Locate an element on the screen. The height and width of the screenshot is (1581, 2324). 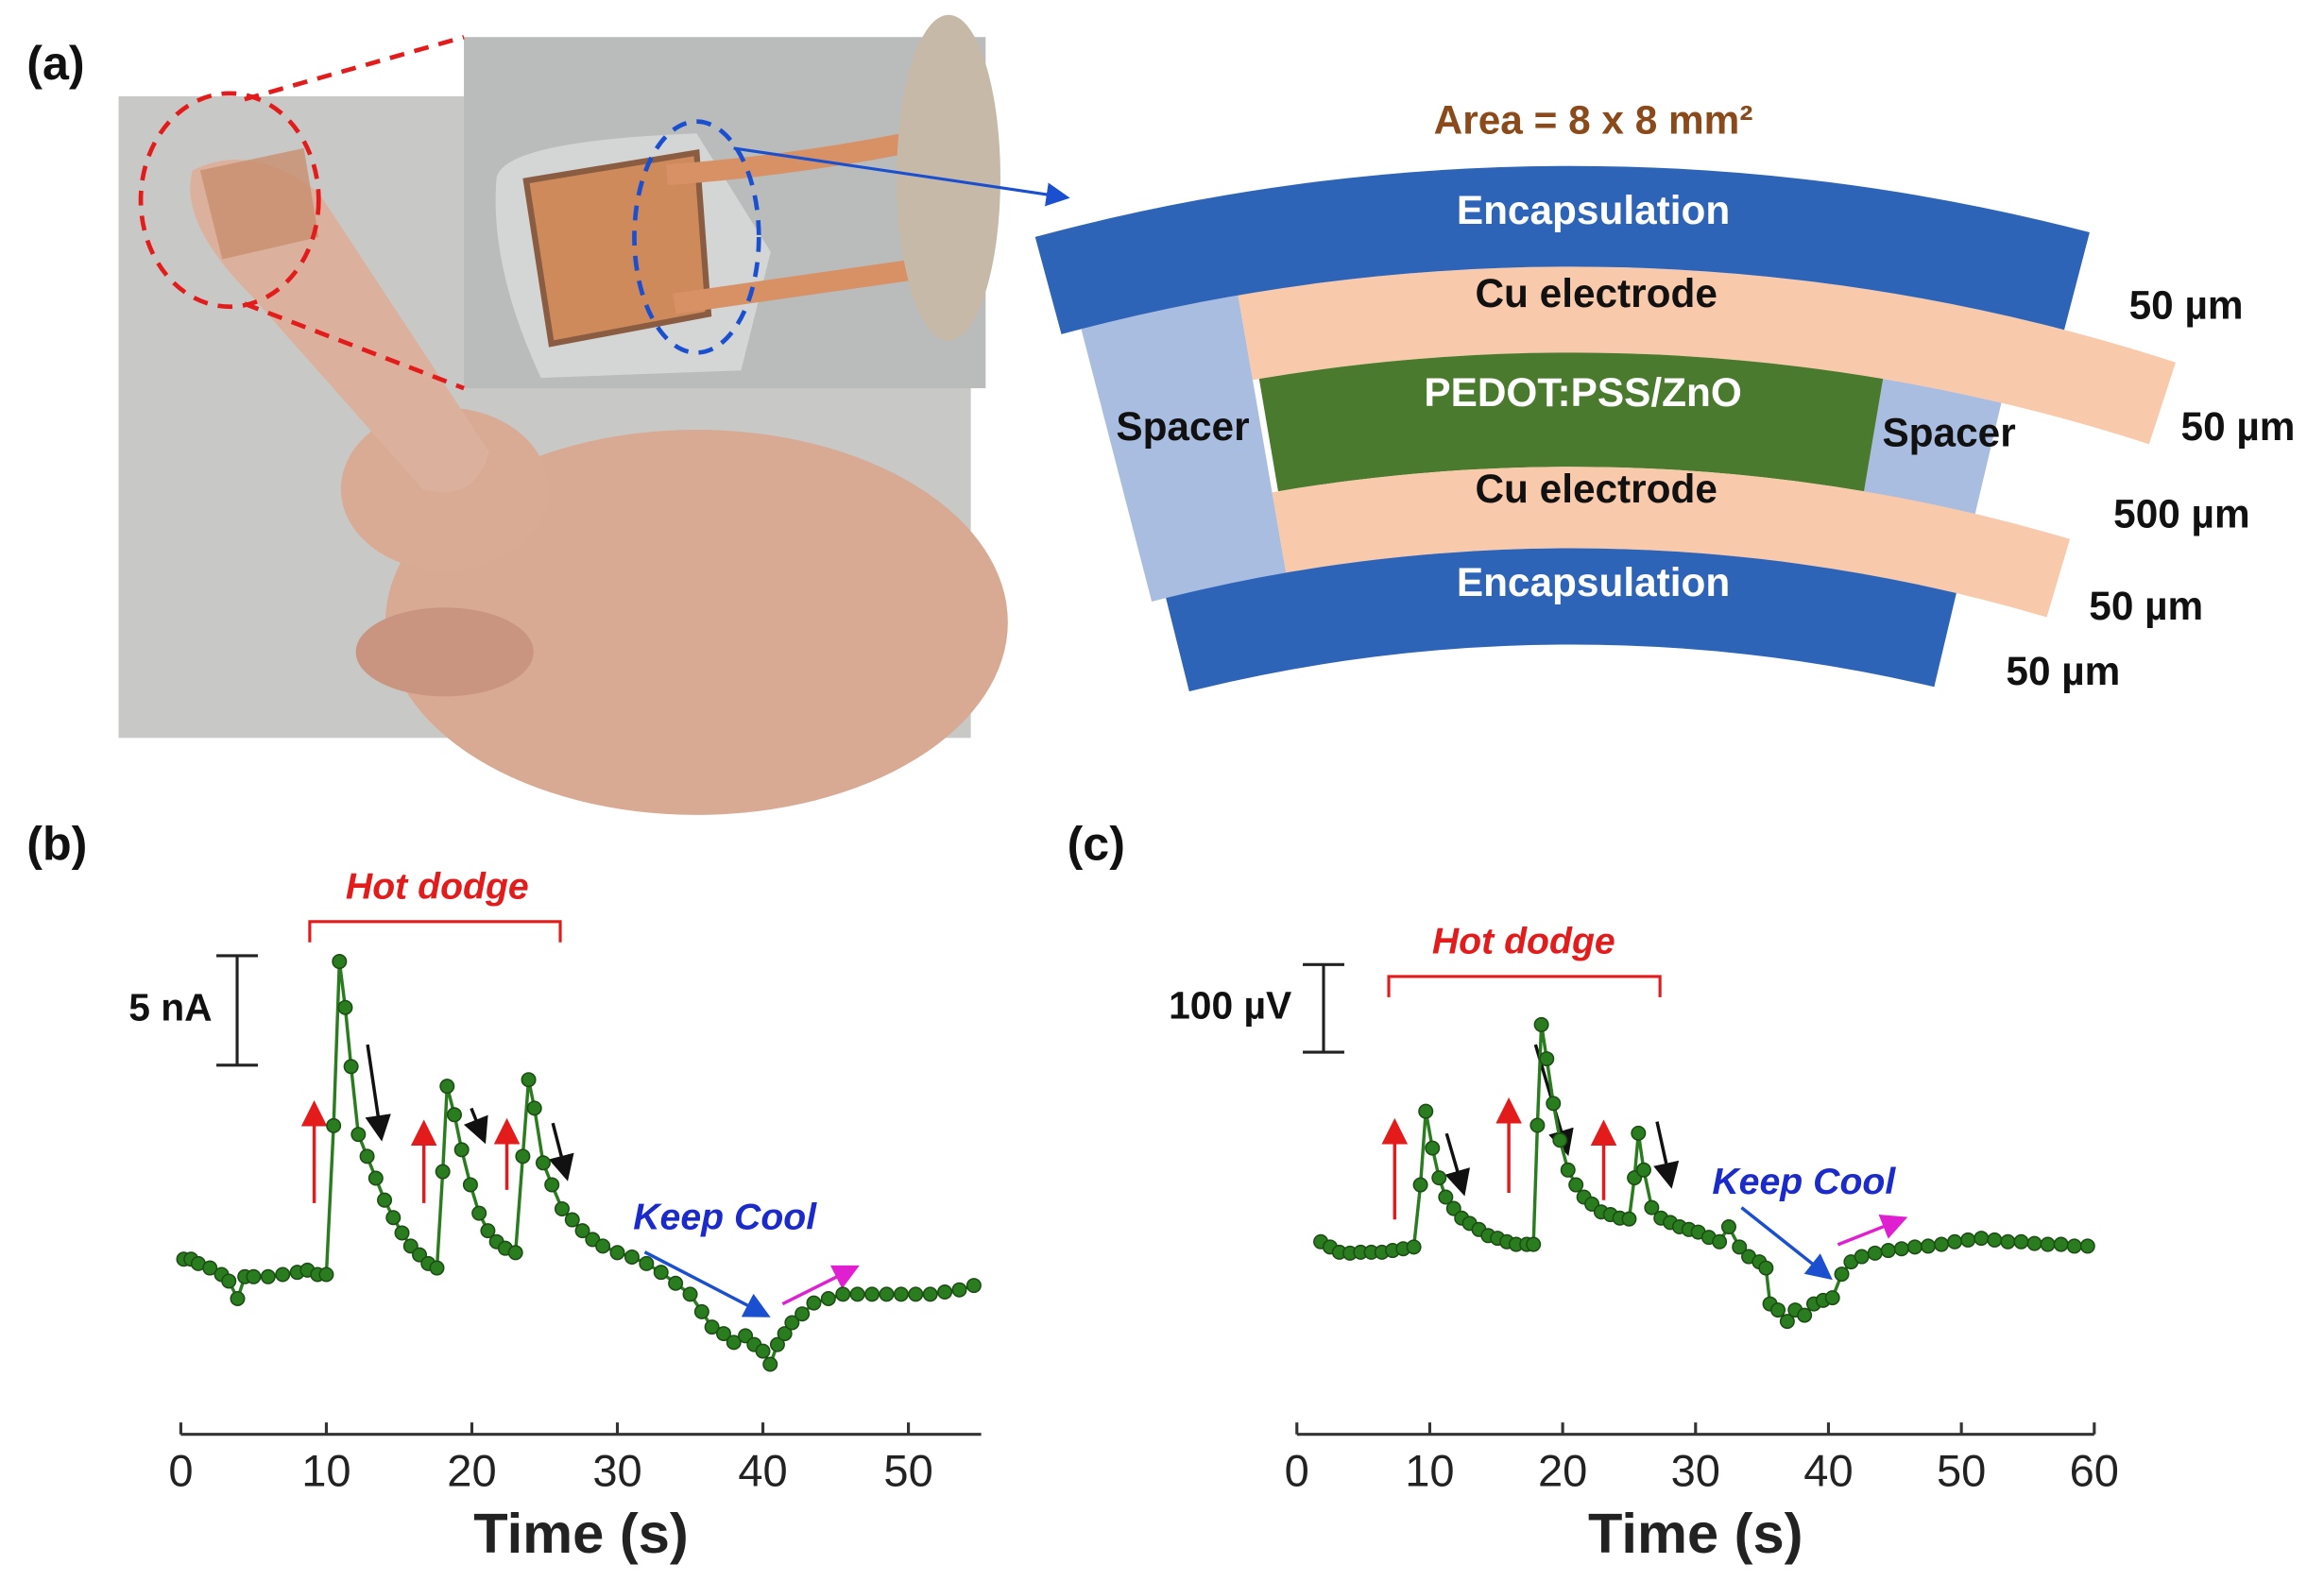
panel-label: (c) is located at coordinates (1096, 844).